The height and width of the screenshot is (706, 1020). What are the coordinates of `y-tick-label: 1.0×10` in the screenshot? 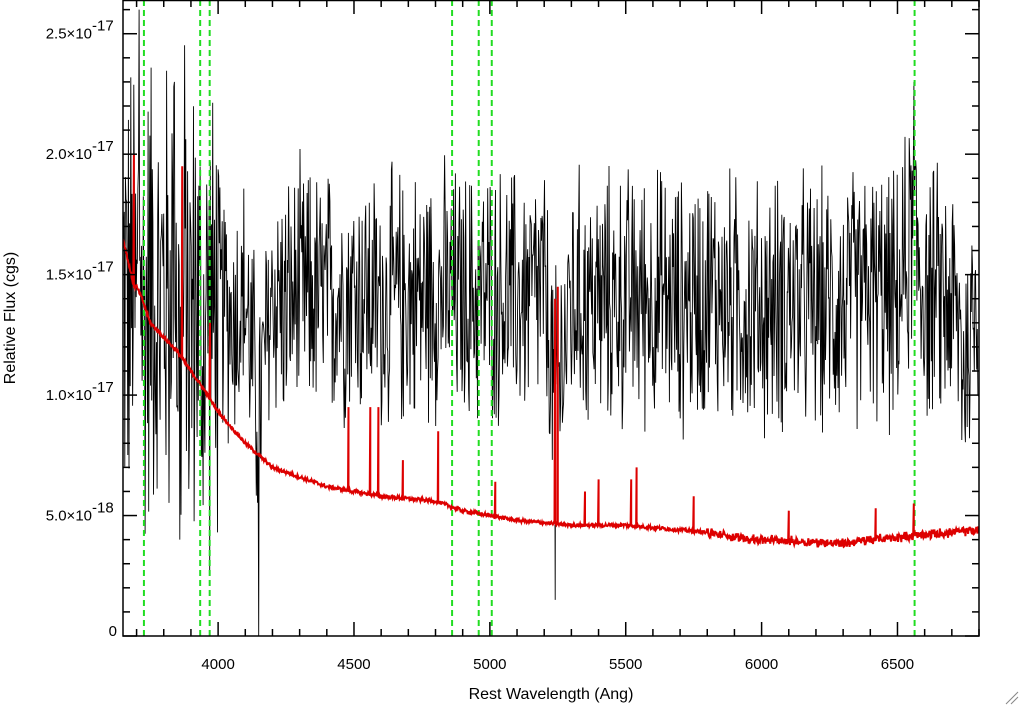 It's located at (69, 395).